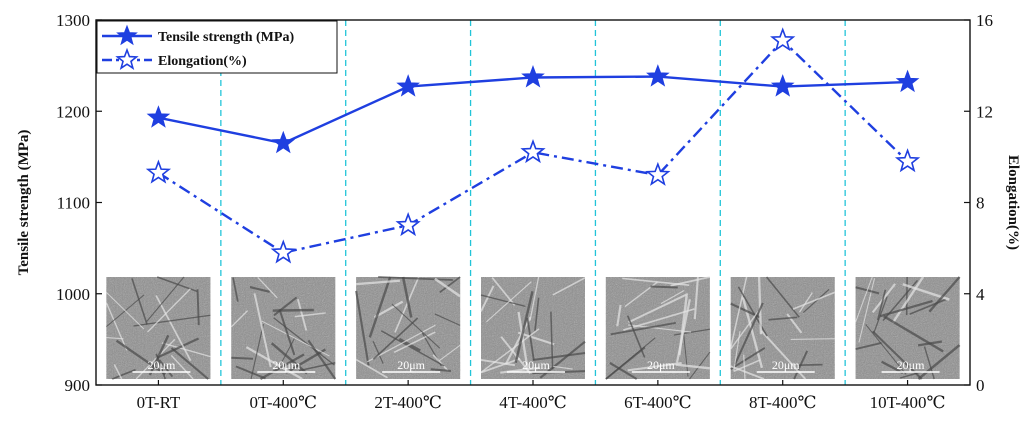  I want to click on micrograph-0: 20μm, so click(158, 328).